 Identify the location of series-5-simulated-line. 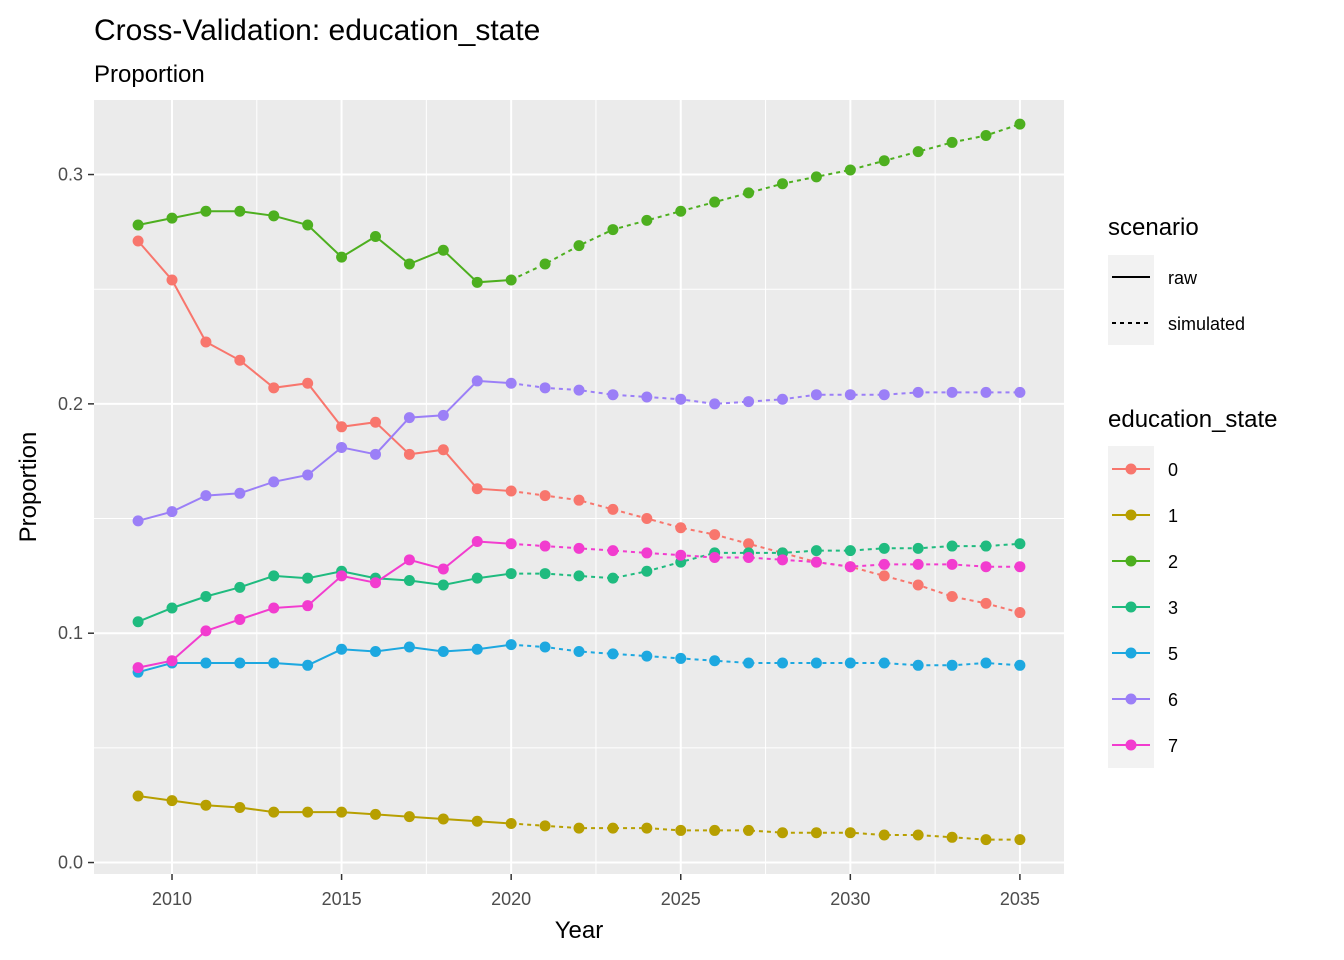
(765, 655).